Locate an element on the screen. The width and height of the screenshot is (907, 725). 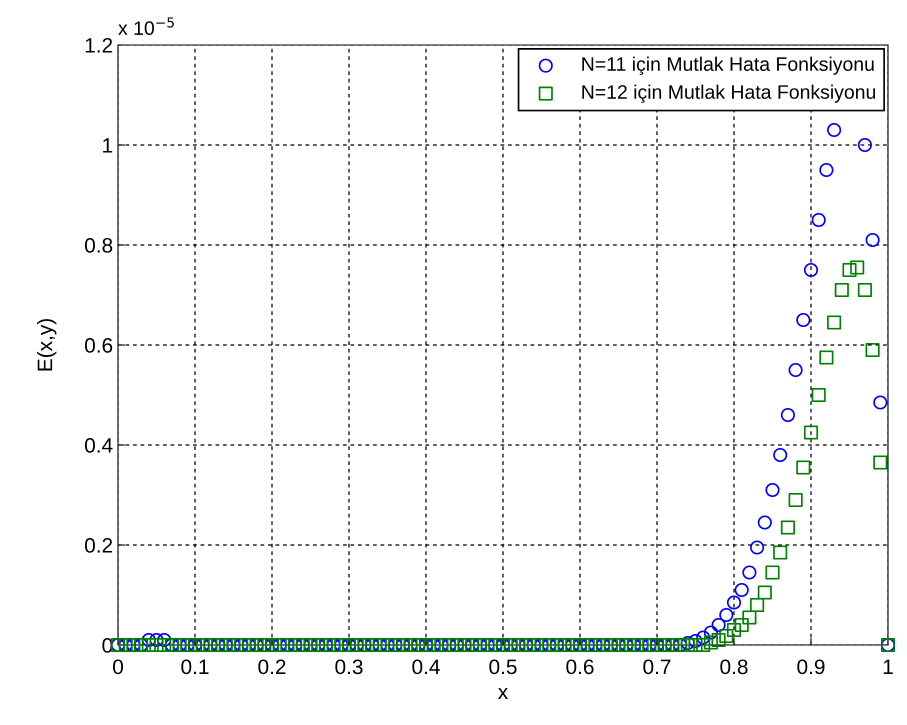
x-tick-label: 1 is located at coordinates (888, 667).